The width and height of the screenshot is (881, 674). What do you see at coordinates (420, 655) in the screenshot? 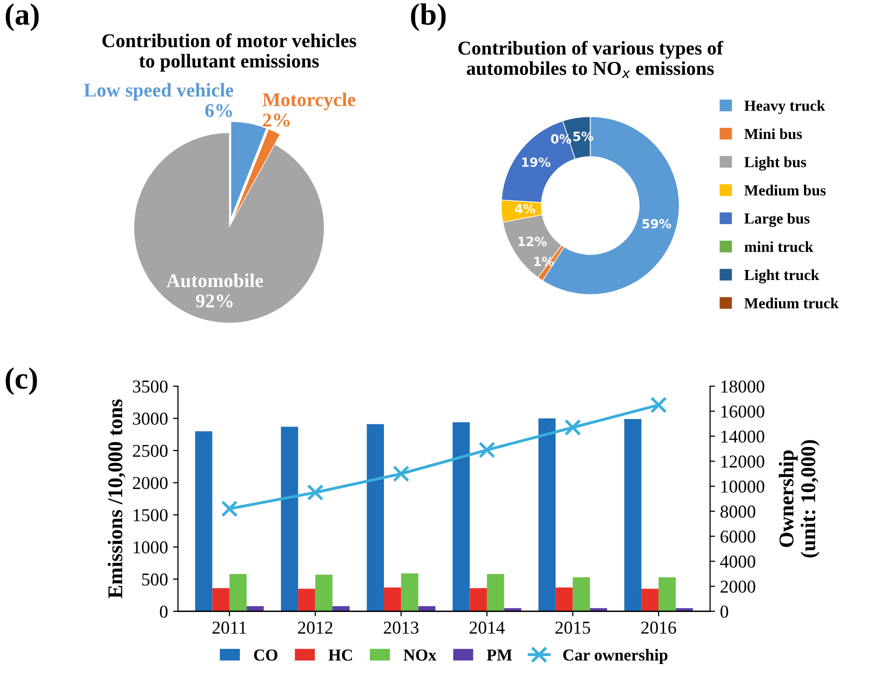
I see `legend-label: NOx` at bounding box center [420, 655].